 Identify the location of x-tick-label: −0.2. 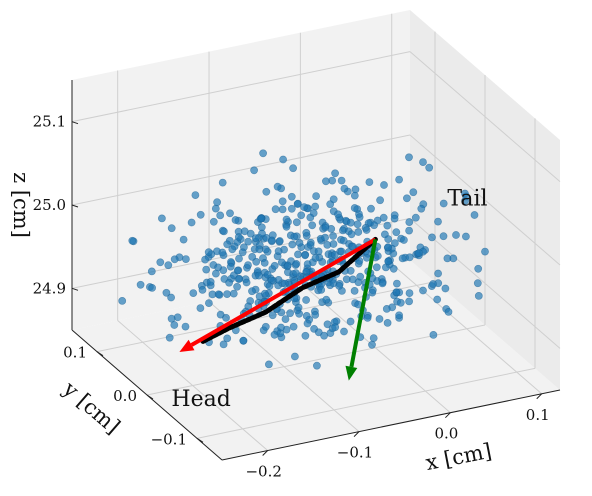
(263, 472).